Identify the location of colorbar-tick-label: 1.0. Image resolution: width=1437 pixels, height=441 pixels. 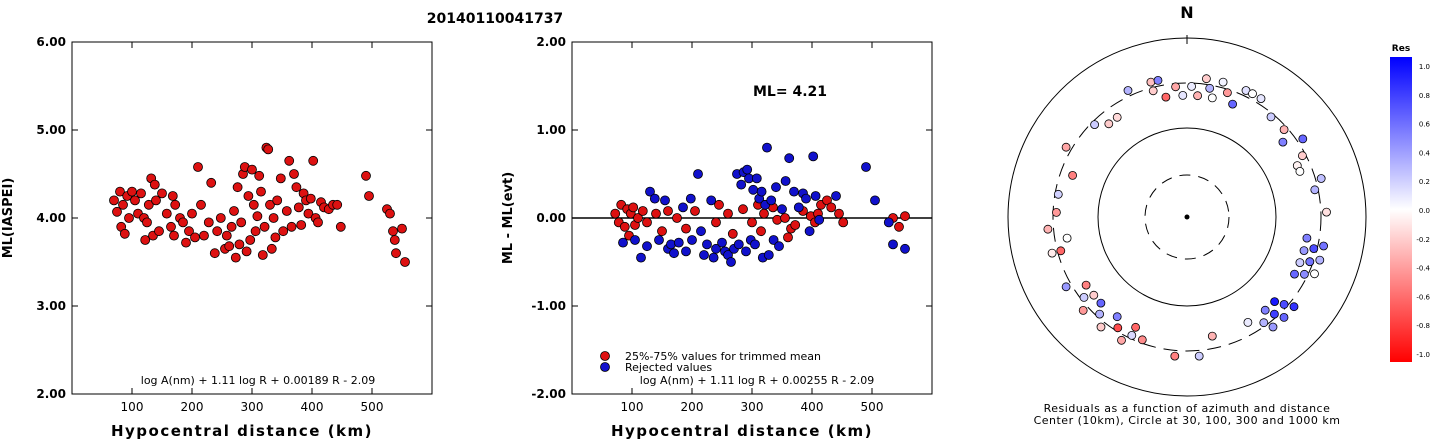
(1424, 67).